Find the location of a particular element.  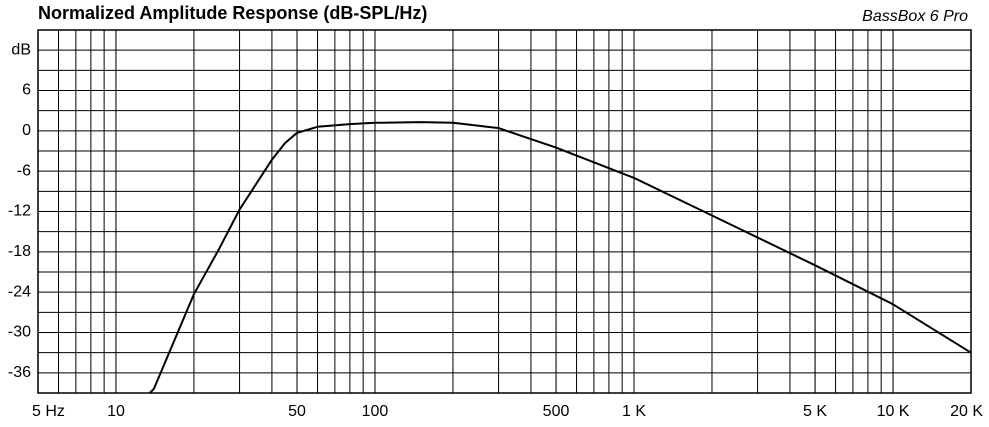

y-tick-label: -12 is located at coordinates (19, 211).